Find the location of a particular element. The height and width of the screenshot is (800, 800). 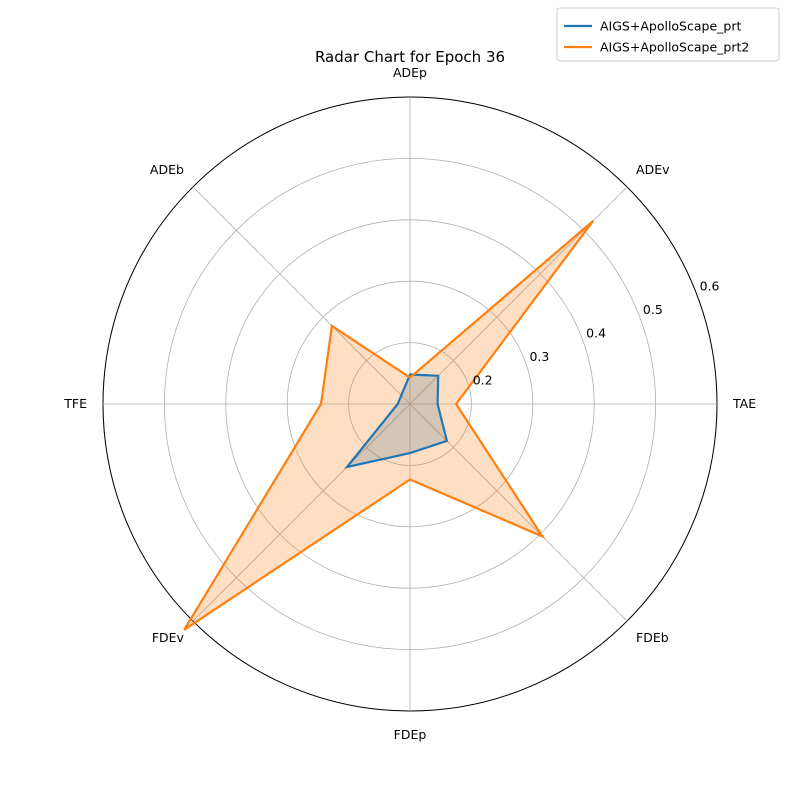

radial-tick-label: 0.5 is located at coordinates (653, 309).